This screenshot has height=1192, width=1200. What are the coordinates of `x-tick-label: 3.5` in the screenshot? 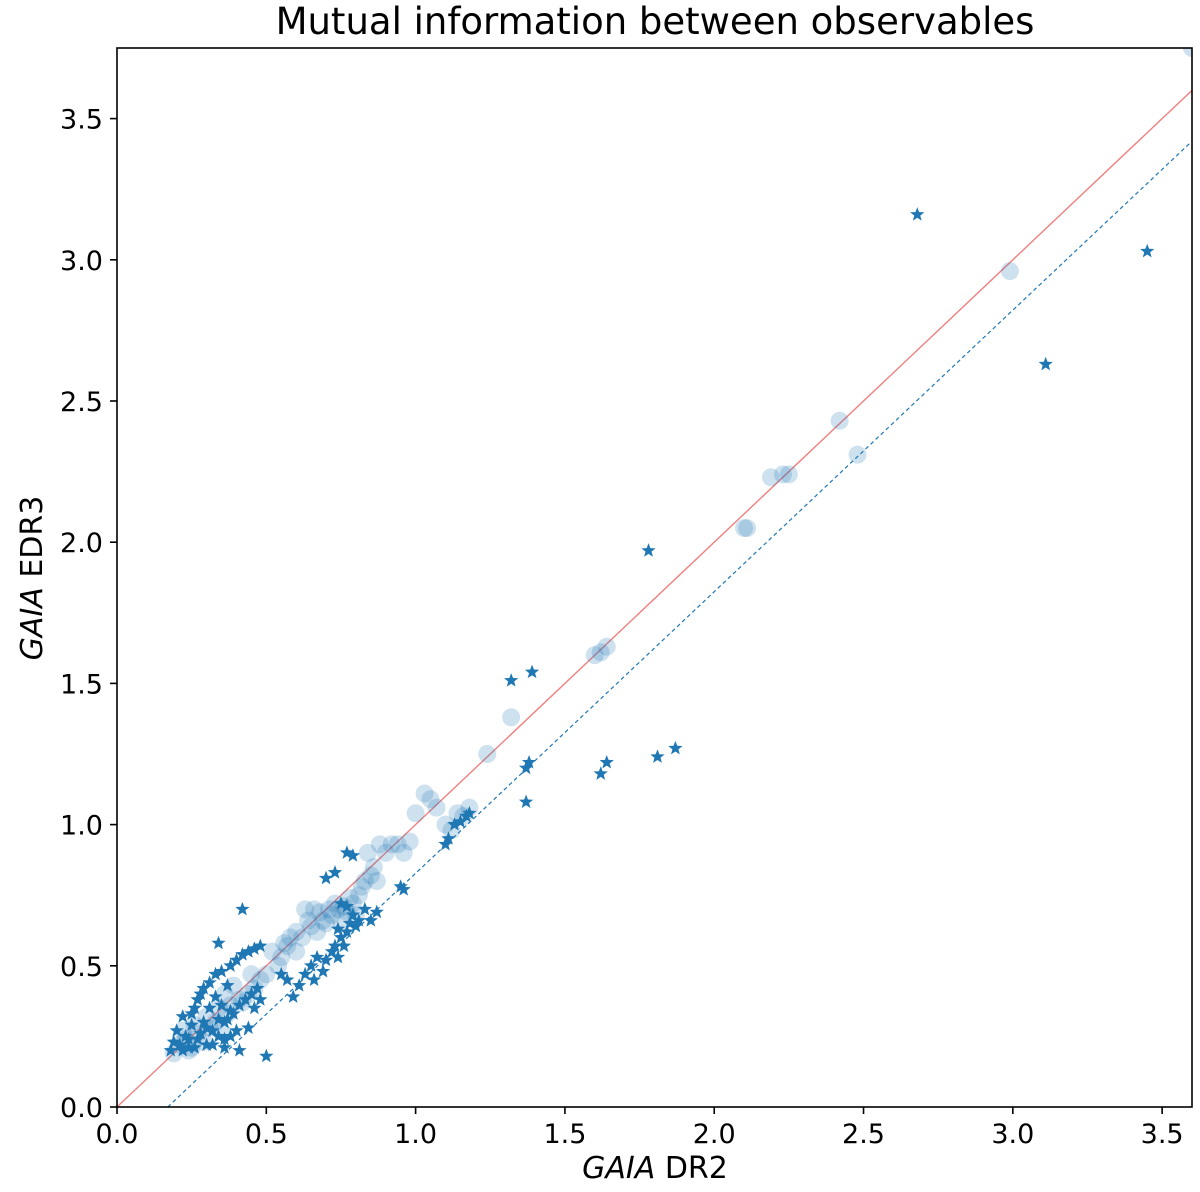 It's located at (1162, 1134).